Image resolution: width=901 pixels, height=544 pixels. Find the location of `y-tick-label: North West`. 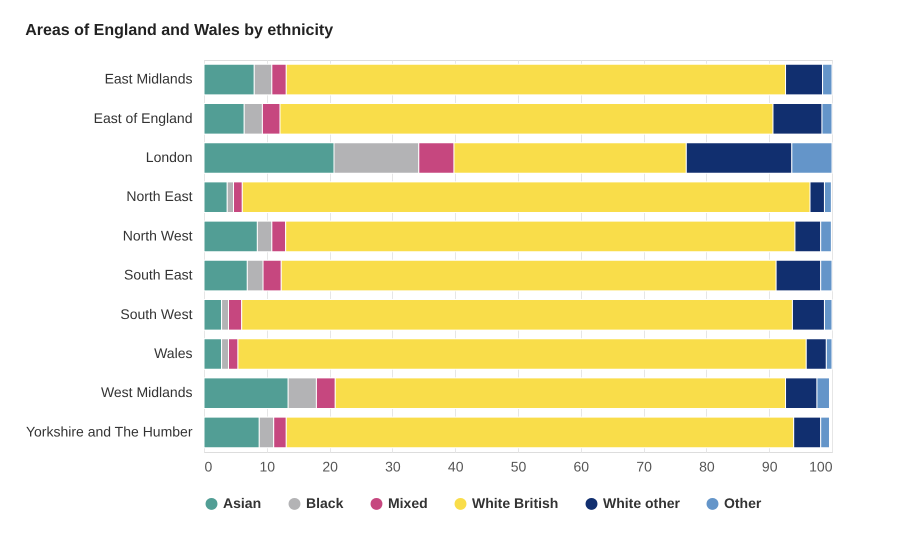

y-tick-label: North West is located at coordinates (157, 235).